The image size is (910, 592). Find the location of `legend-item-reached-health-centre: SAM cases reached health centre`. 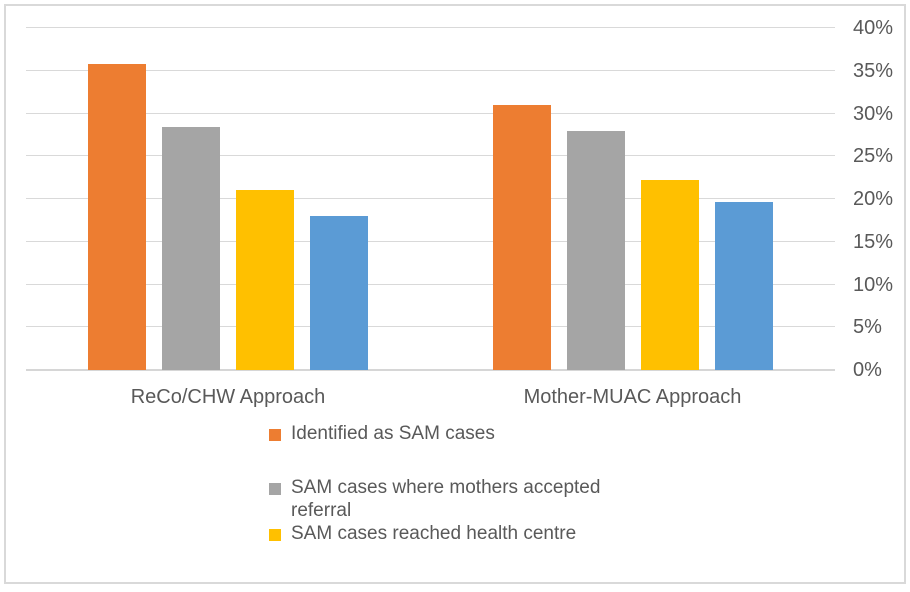

legend-item-reached-health-centre: SAM cases reached health centre is located at coordinates (445, 533).